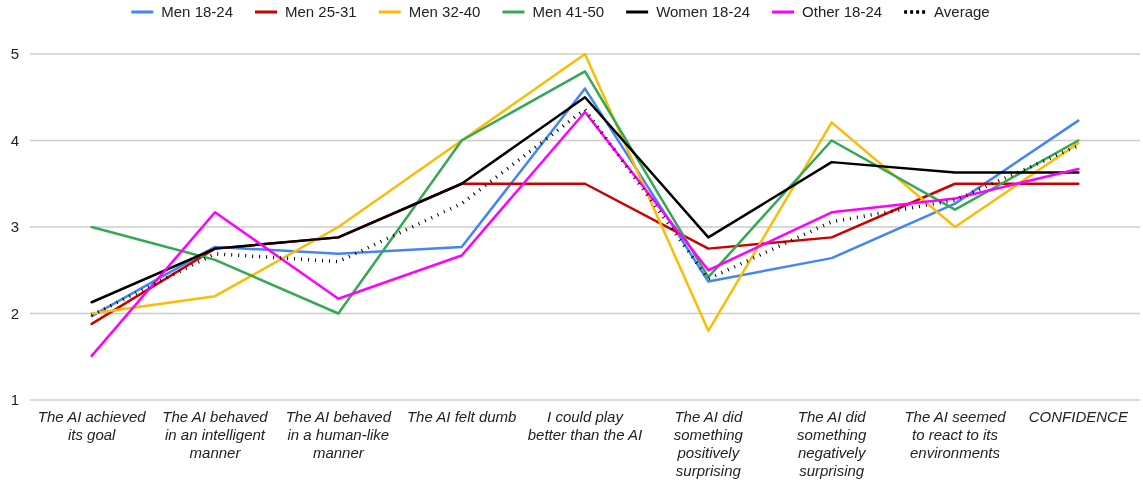  What do you see at coordinates (321, 11) in the screenshot?
I see `legend-label: Men 25-31` at bounding box center [321, 11].